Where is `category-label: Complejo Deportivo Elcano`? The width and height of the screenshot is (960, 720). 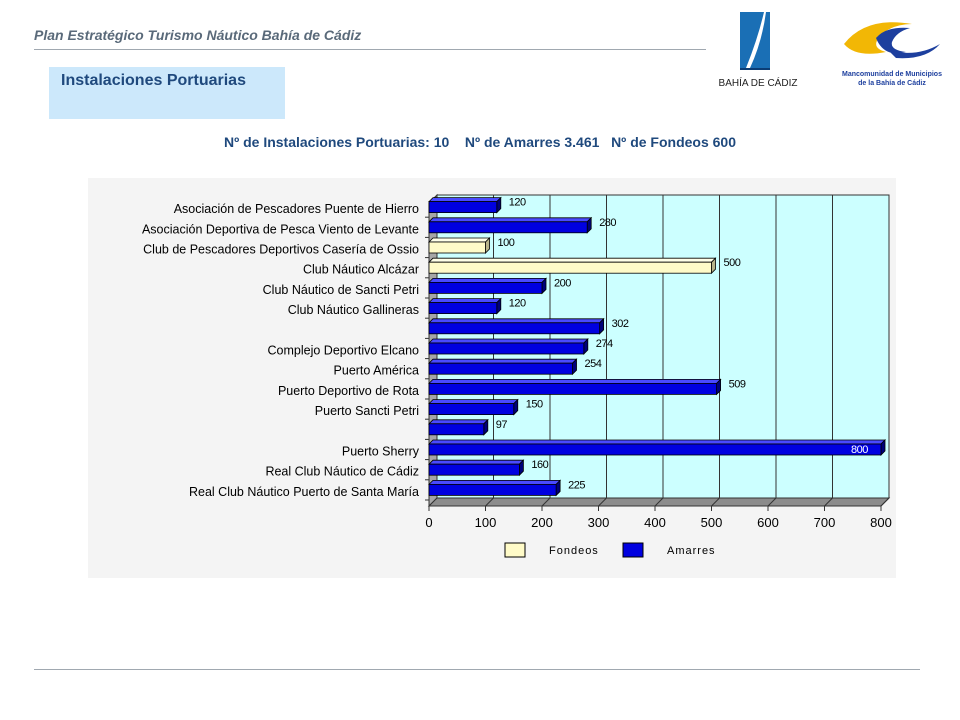
category-label: Complejo Deportivo Elcano is located at coordinates (344, 351).